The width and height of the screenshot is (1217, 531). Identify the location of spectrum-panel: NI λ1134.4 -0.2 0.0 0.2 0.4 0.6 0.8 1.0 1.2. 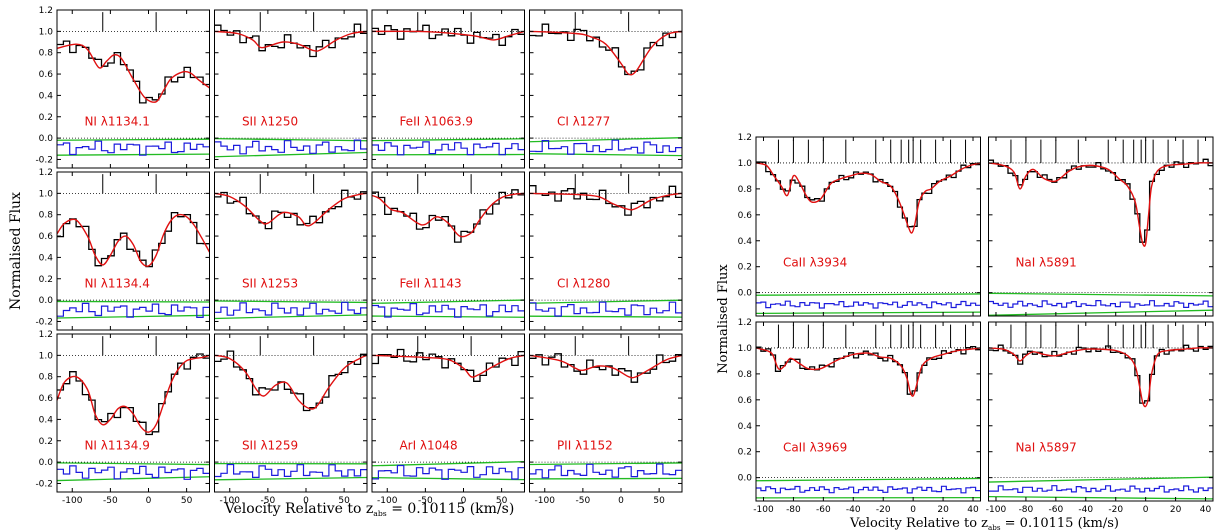
(122, 249).